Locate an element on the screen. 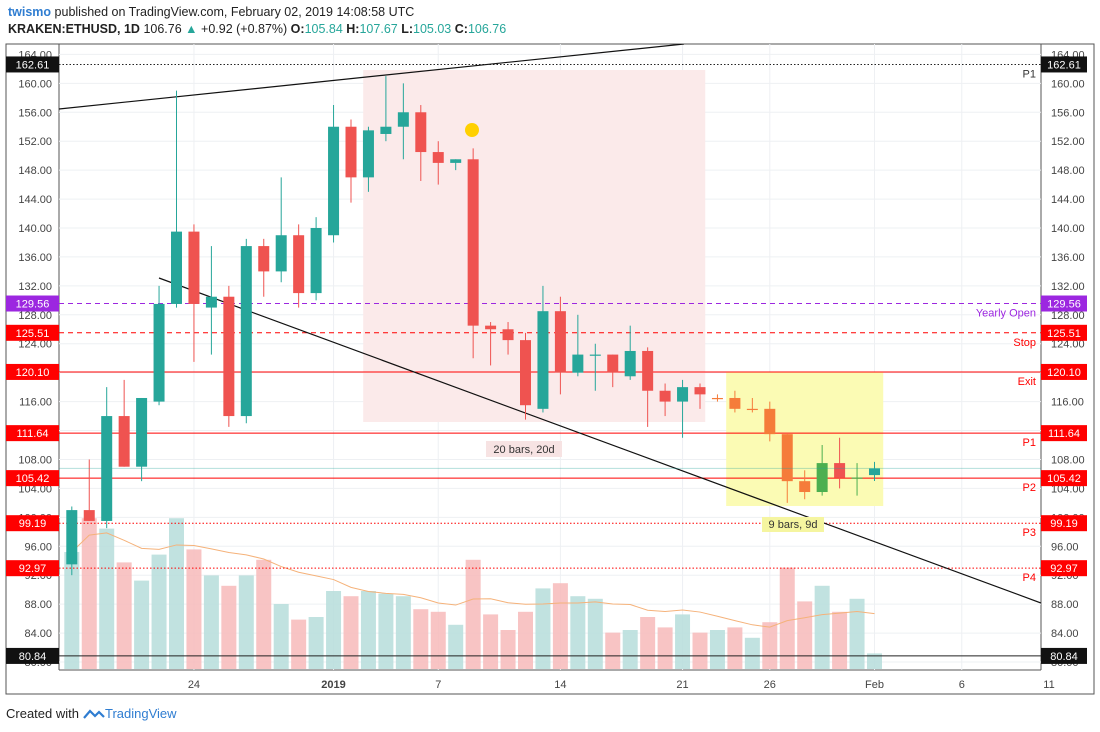  y-tick-label-left: 152.00 is located at coordinates (35, 142).